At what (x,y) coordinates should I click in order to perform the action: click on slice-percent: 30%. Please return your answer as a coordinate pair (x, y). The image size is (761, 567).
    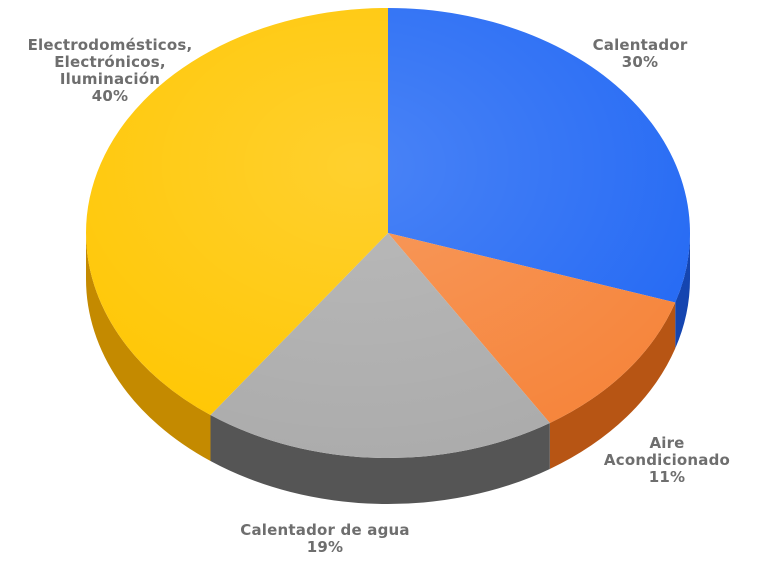
    Looking at the image, I should click on (640, 62).